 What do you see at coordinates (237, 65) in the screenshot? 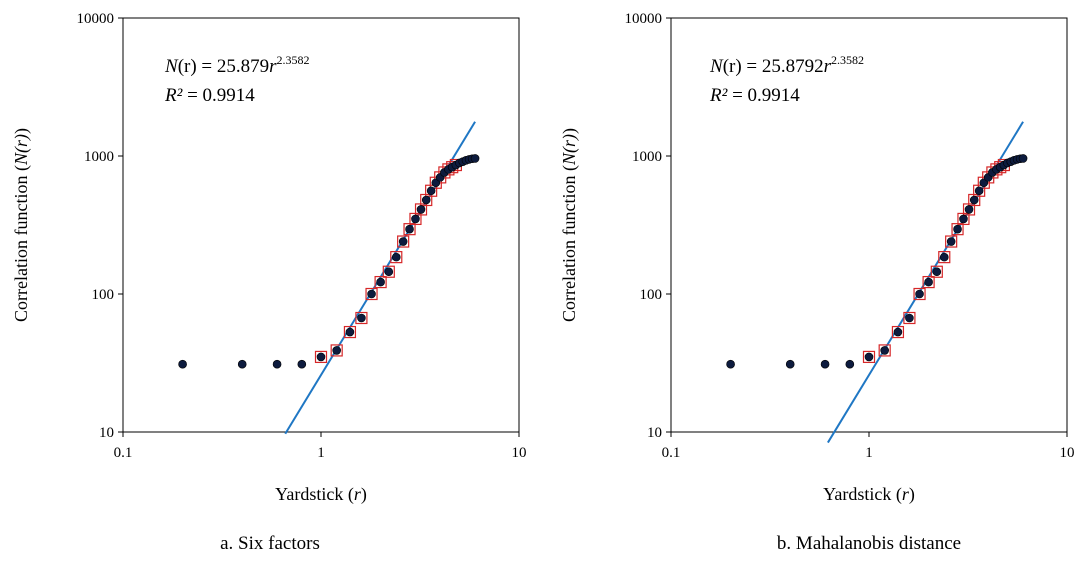
I see `equation-a: N(r) = 25.879r2.3582` at bounding box center [237, 65].